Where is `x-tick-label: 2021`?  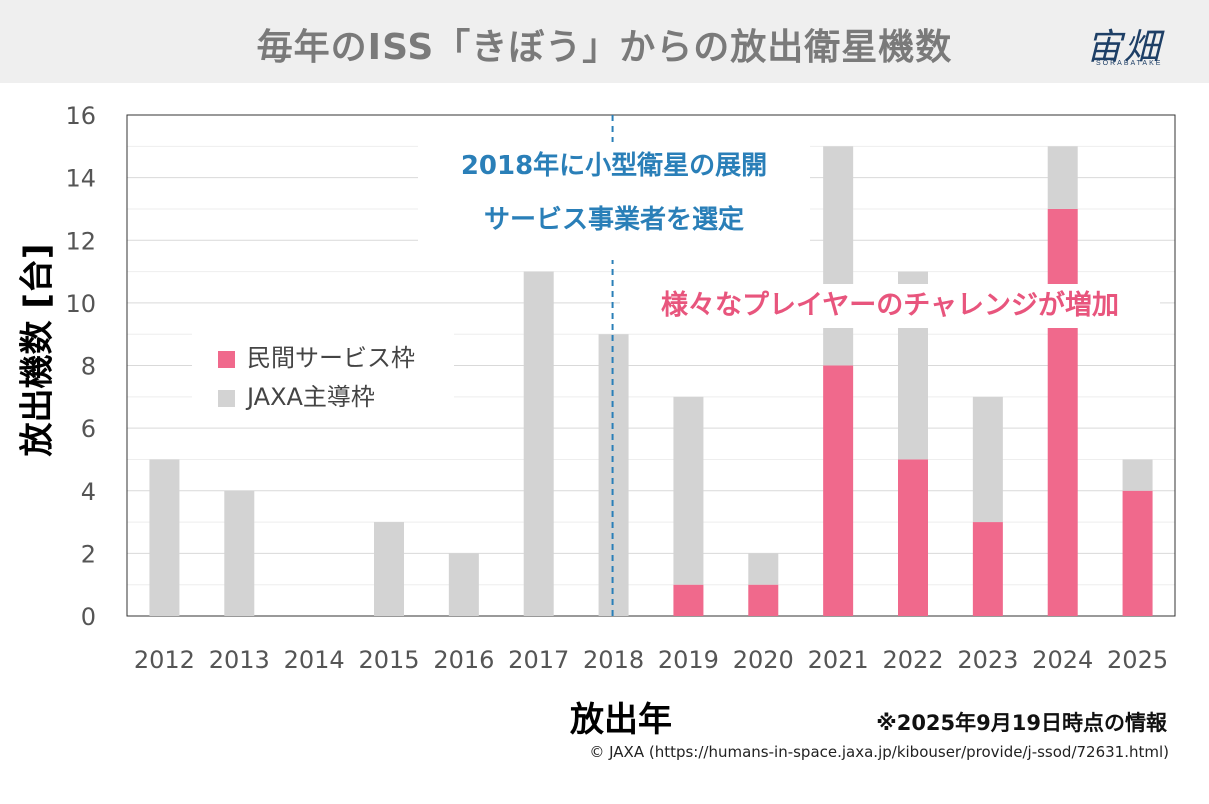 x-tick-label: 2021 is located at coordinates (838, 660).